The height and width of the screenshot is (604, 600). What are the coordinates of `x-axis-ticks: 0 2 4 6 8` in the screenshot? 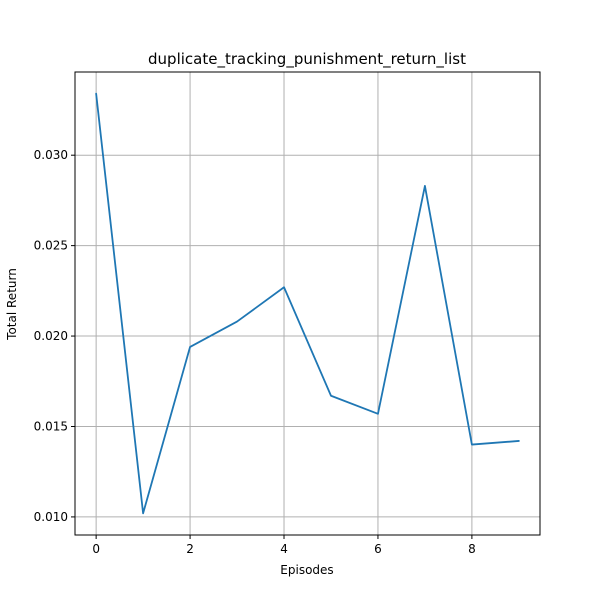 It's located at (284, 545).